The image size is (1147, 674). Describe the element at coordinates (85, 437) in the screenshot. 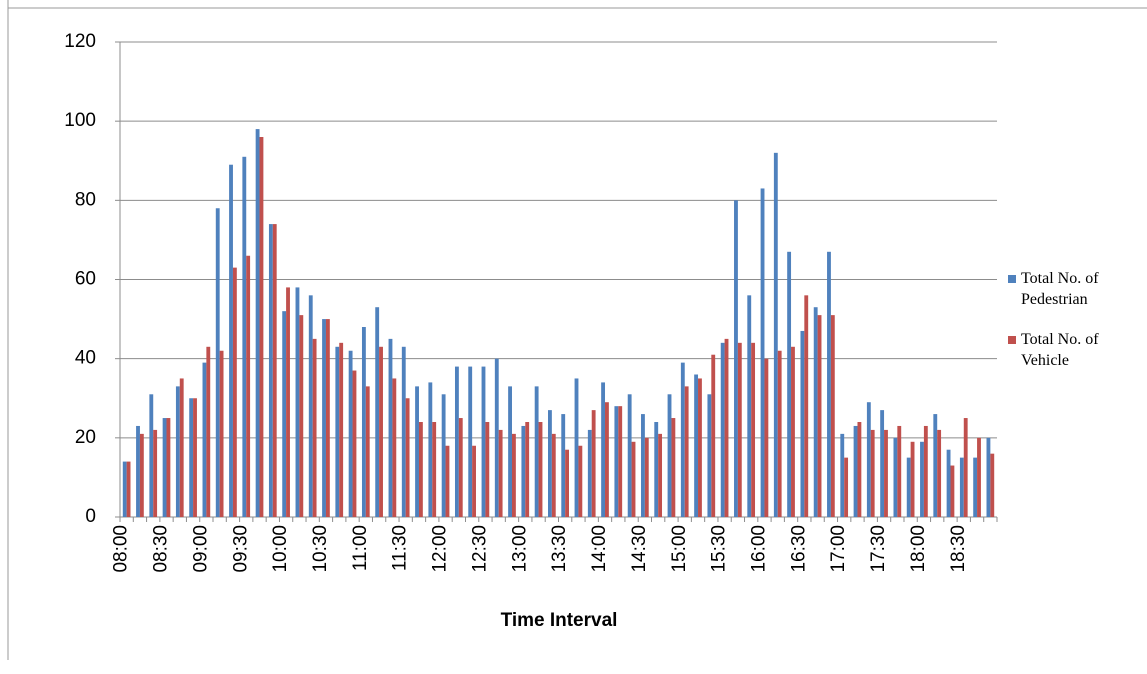

I see `y-tick-label: 20` at that location.